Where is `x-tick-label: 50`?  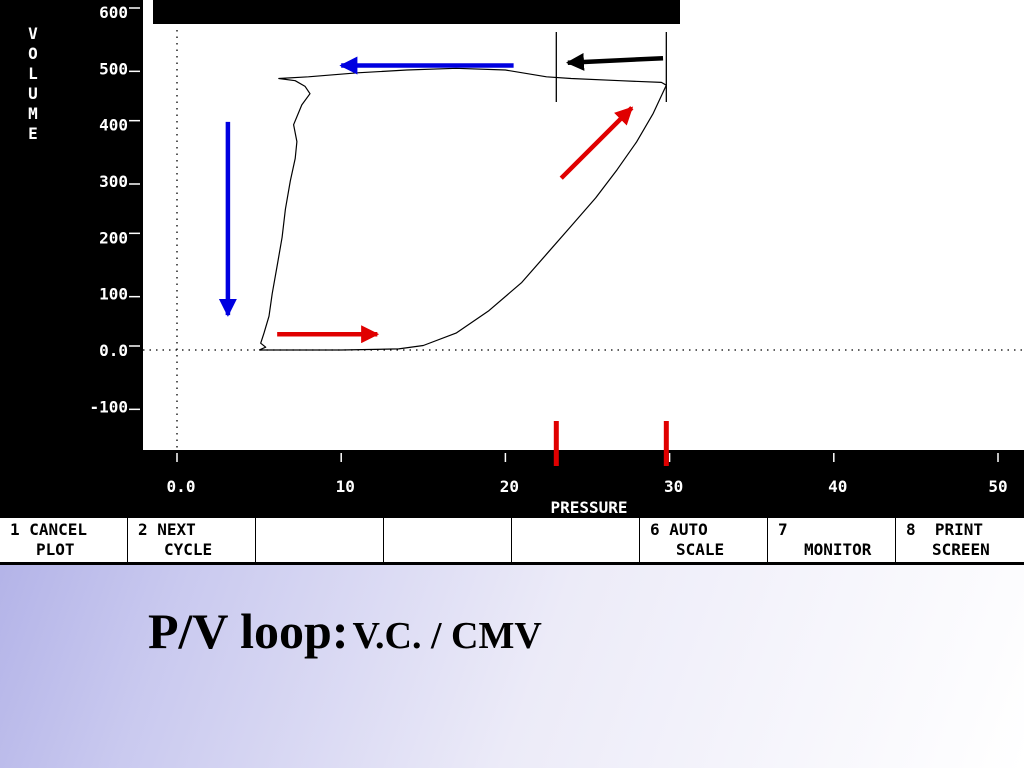 x-tick-label: 50 is located at coordinates (997, 486).